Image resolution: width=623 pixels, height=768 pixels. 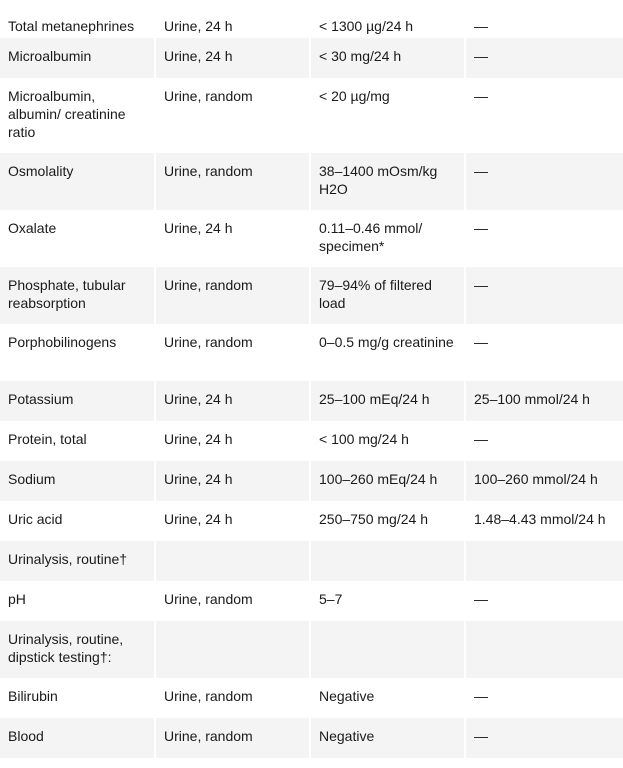 I want to click on si-range: 100–260 mmol/24 h, so click(x=544, y=481).